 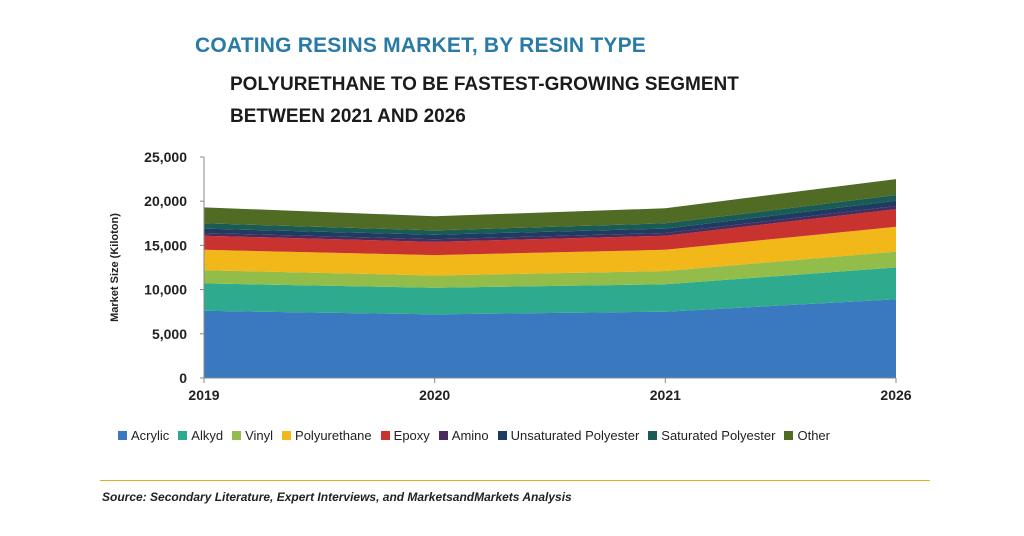 I want to click on area-unsaturated-polyester, so click(x=550, y=220).